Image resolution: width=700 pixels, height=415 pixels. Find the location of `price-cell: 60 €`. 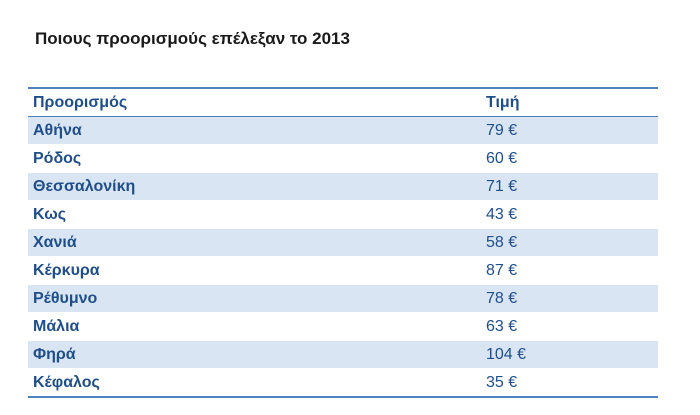

price-cell: 60 € is located at coordinates (502, 158).